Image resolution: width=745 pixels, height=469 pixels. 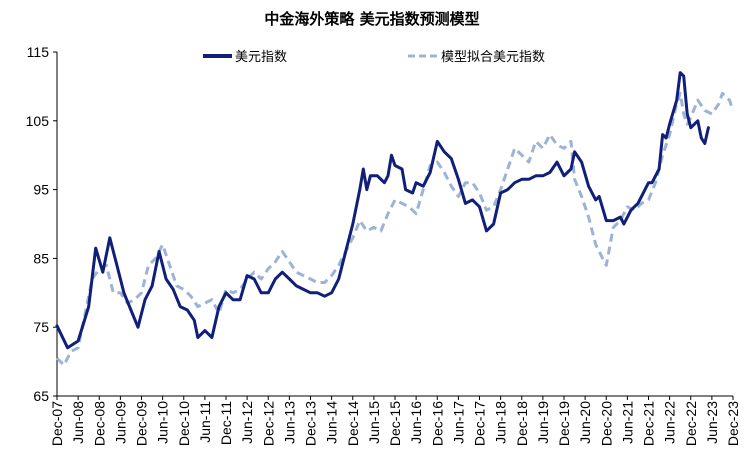 I want to click on x-tick-label: Dec-07, so click(x=57, y=423).